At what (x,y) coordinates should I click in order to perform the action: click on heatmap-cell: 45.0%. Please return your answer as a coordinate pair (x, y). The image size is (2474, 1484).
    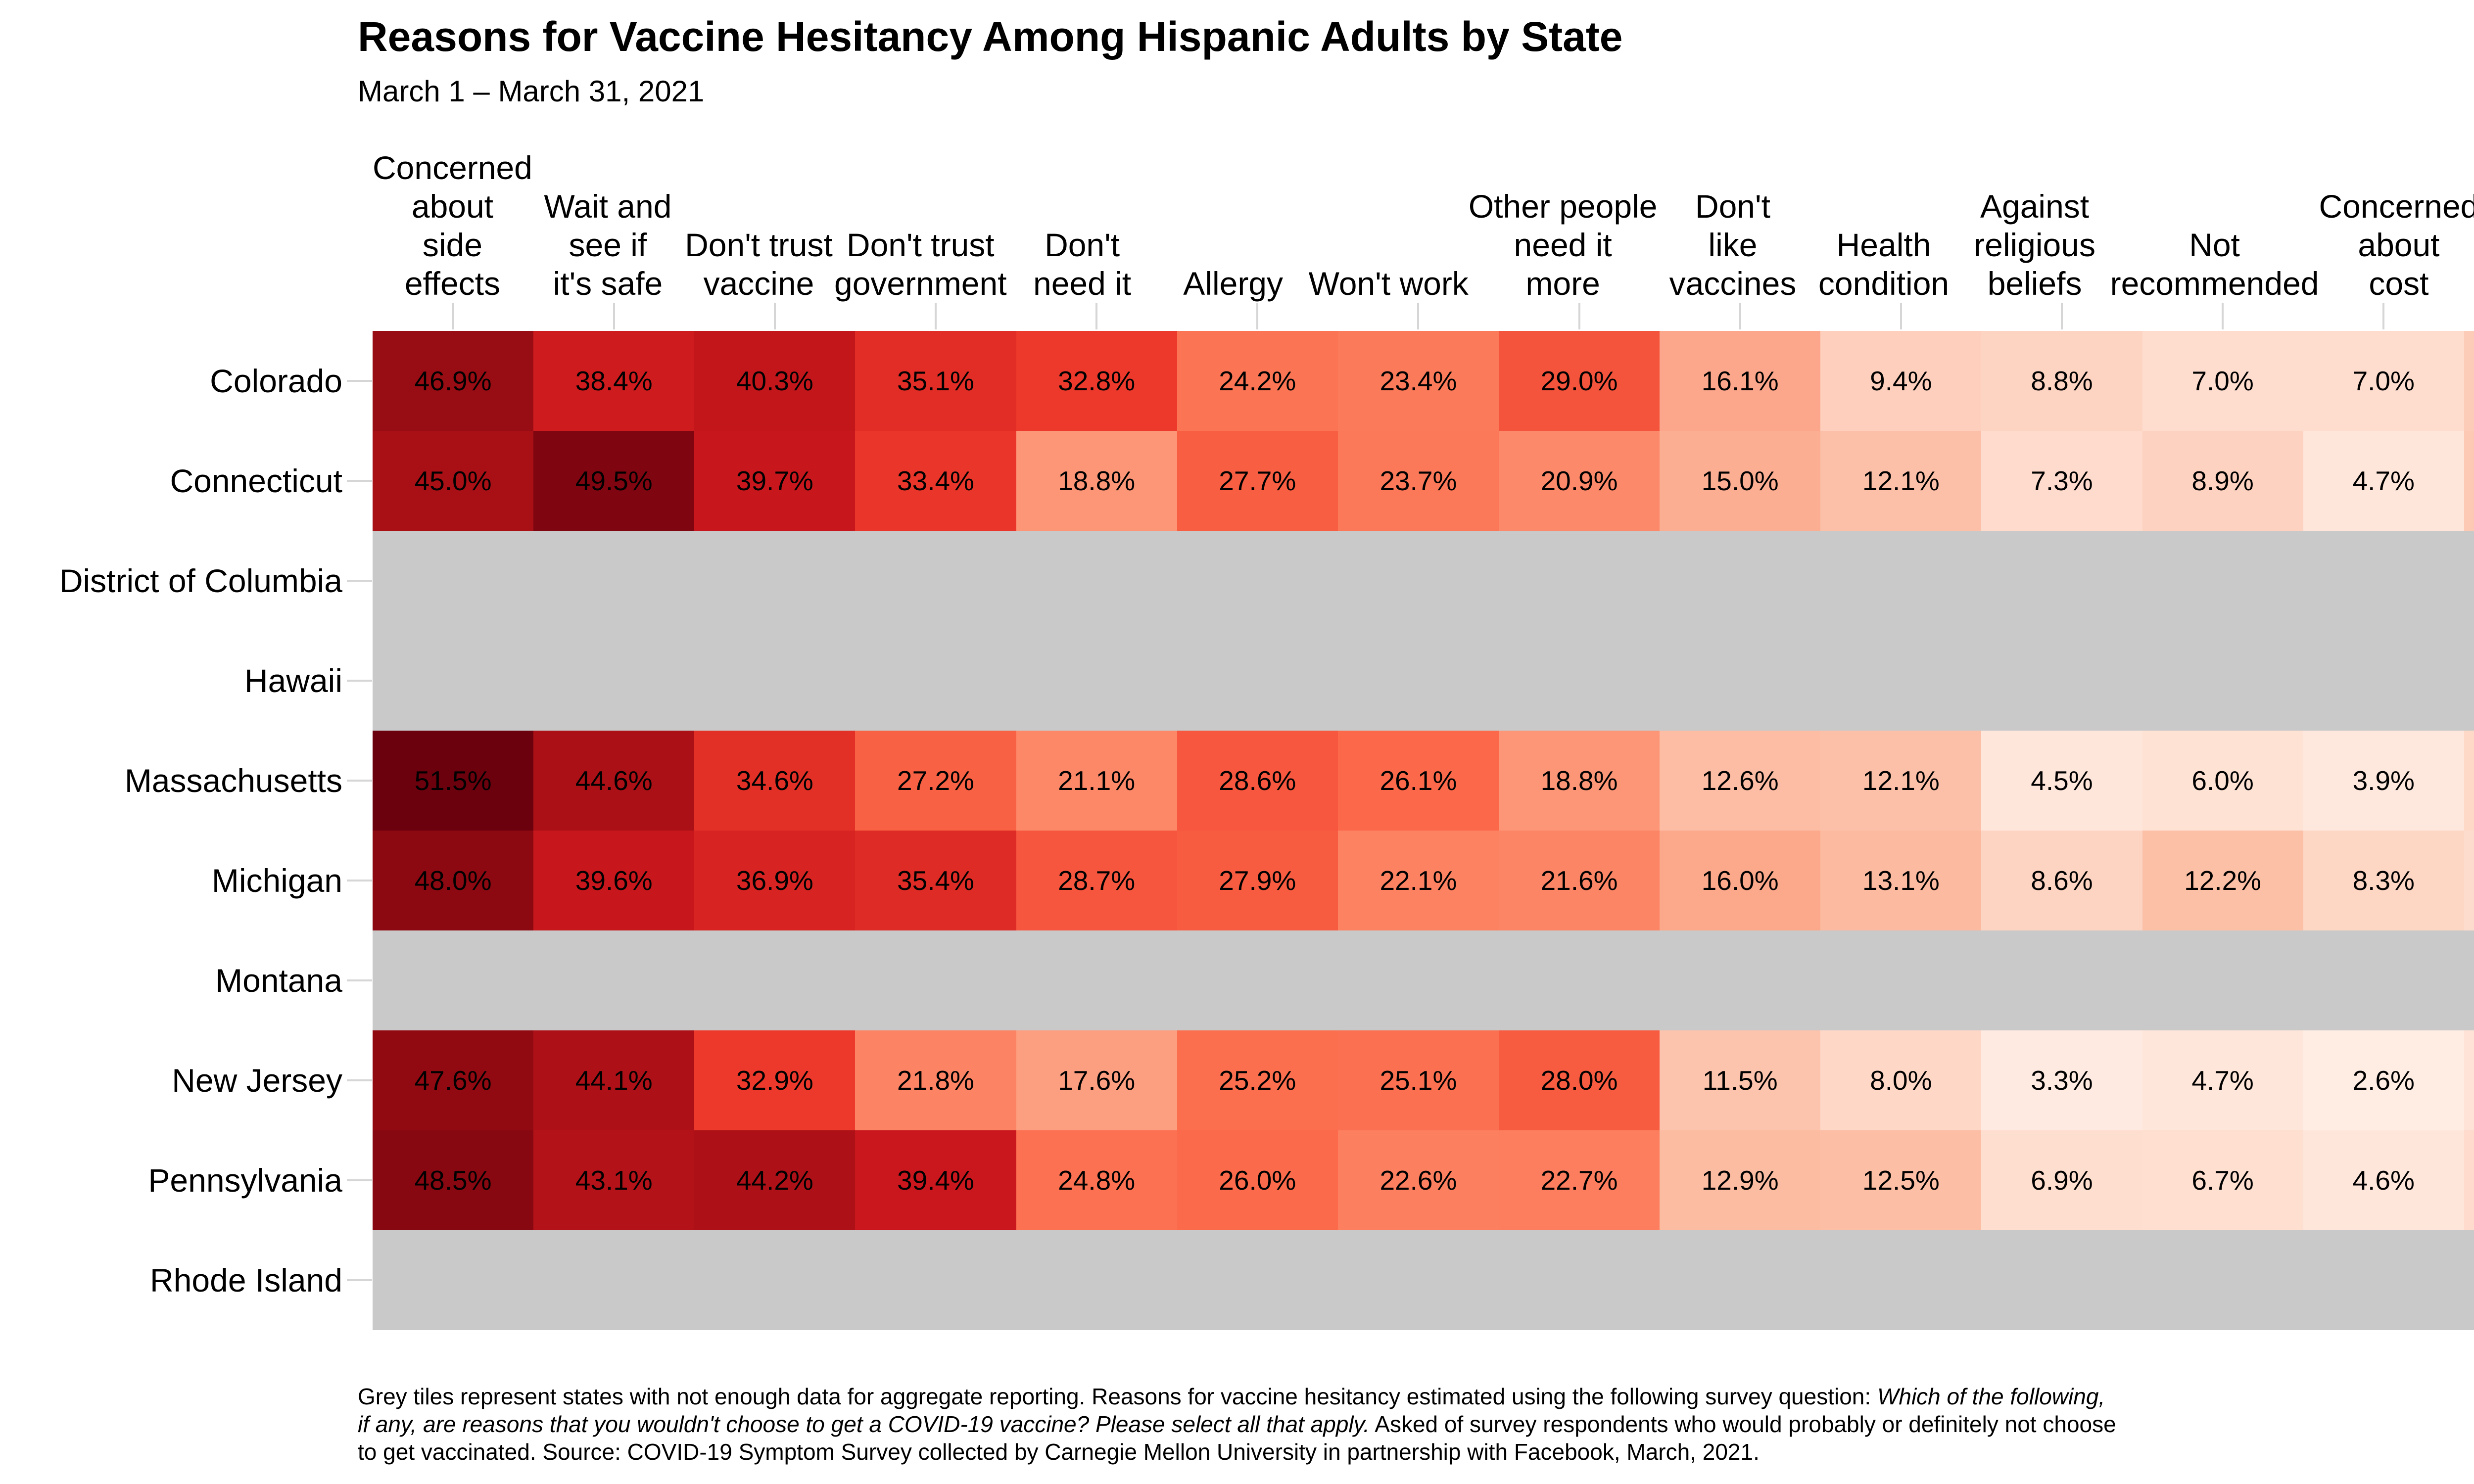
    Looking at the image, I should click on (454, 481).